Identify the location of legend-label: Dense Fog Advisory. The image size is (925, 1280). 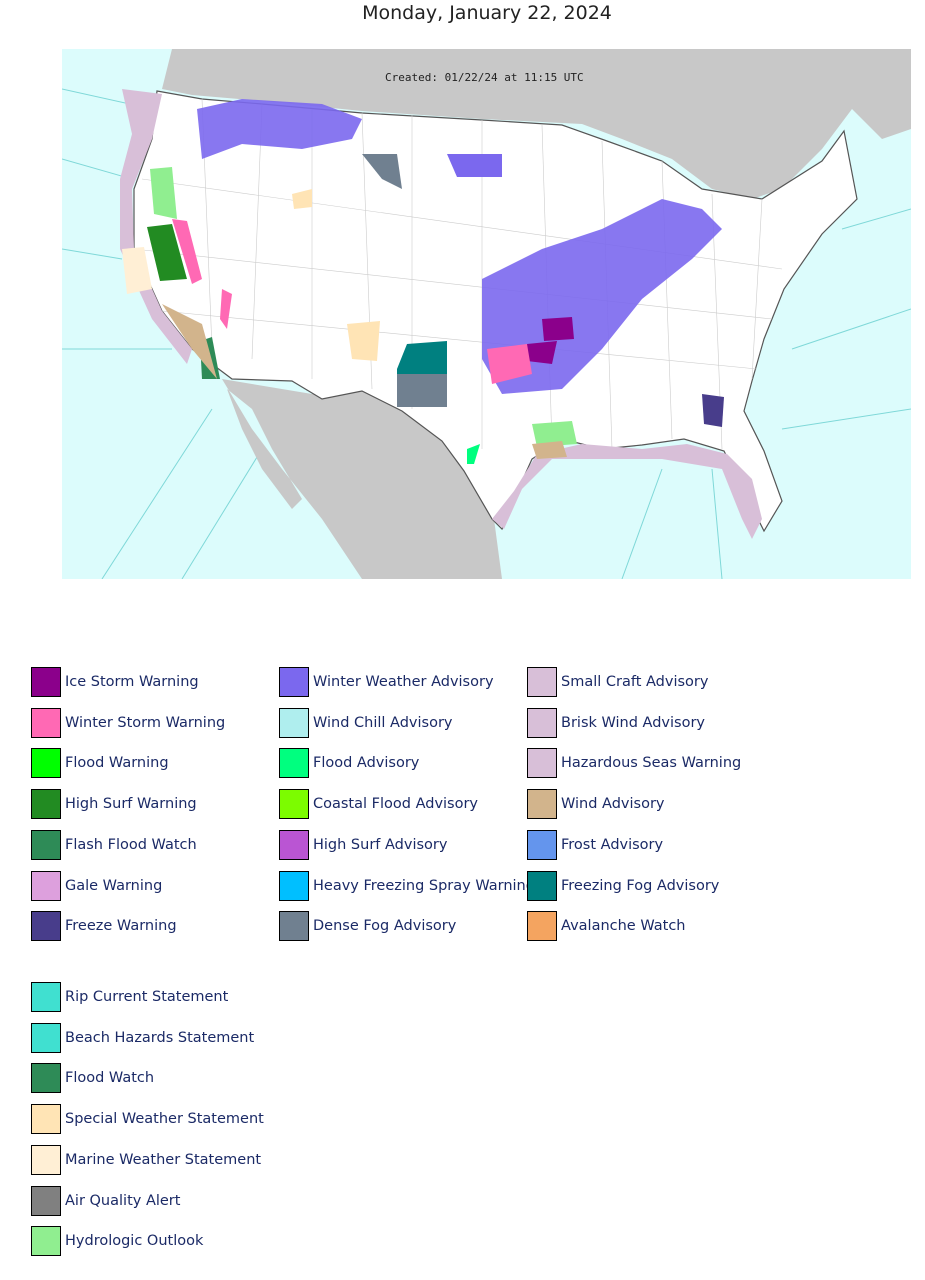
(385, 926).